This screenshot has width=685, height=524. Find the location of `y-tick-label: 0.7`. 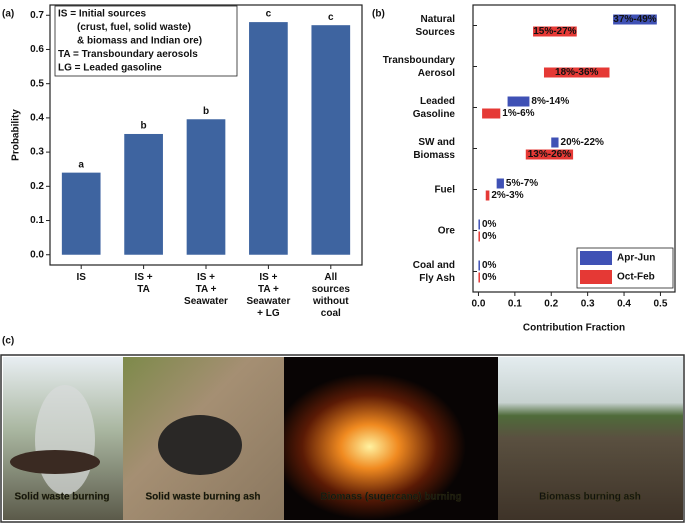

y-tick-label: 0.7 is located at coordinates (37, 15).